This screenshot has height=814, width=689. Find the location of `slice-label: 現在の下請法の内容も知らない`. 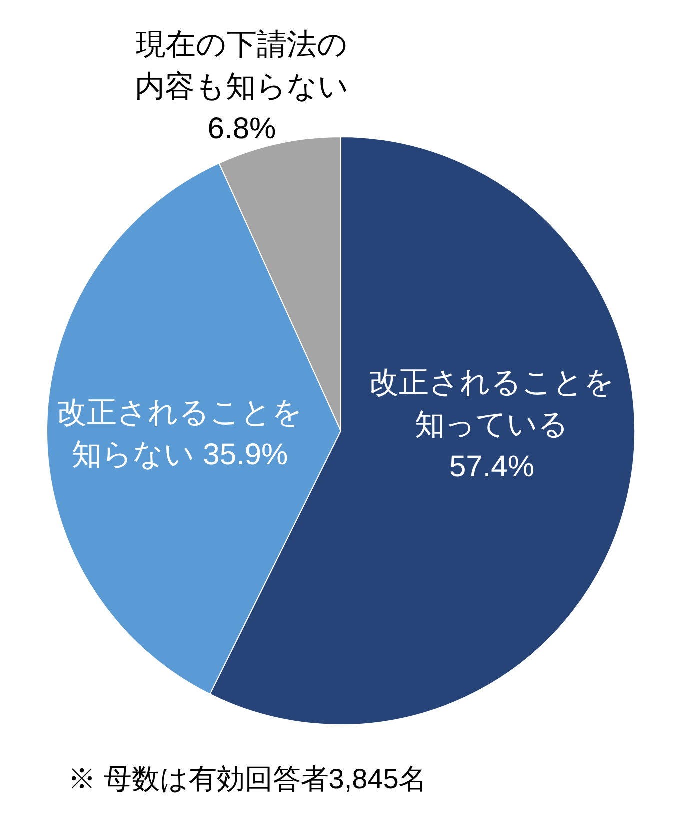

slice-label: 現在の下請法の内容も知らない is located at coordinates (242, 66).